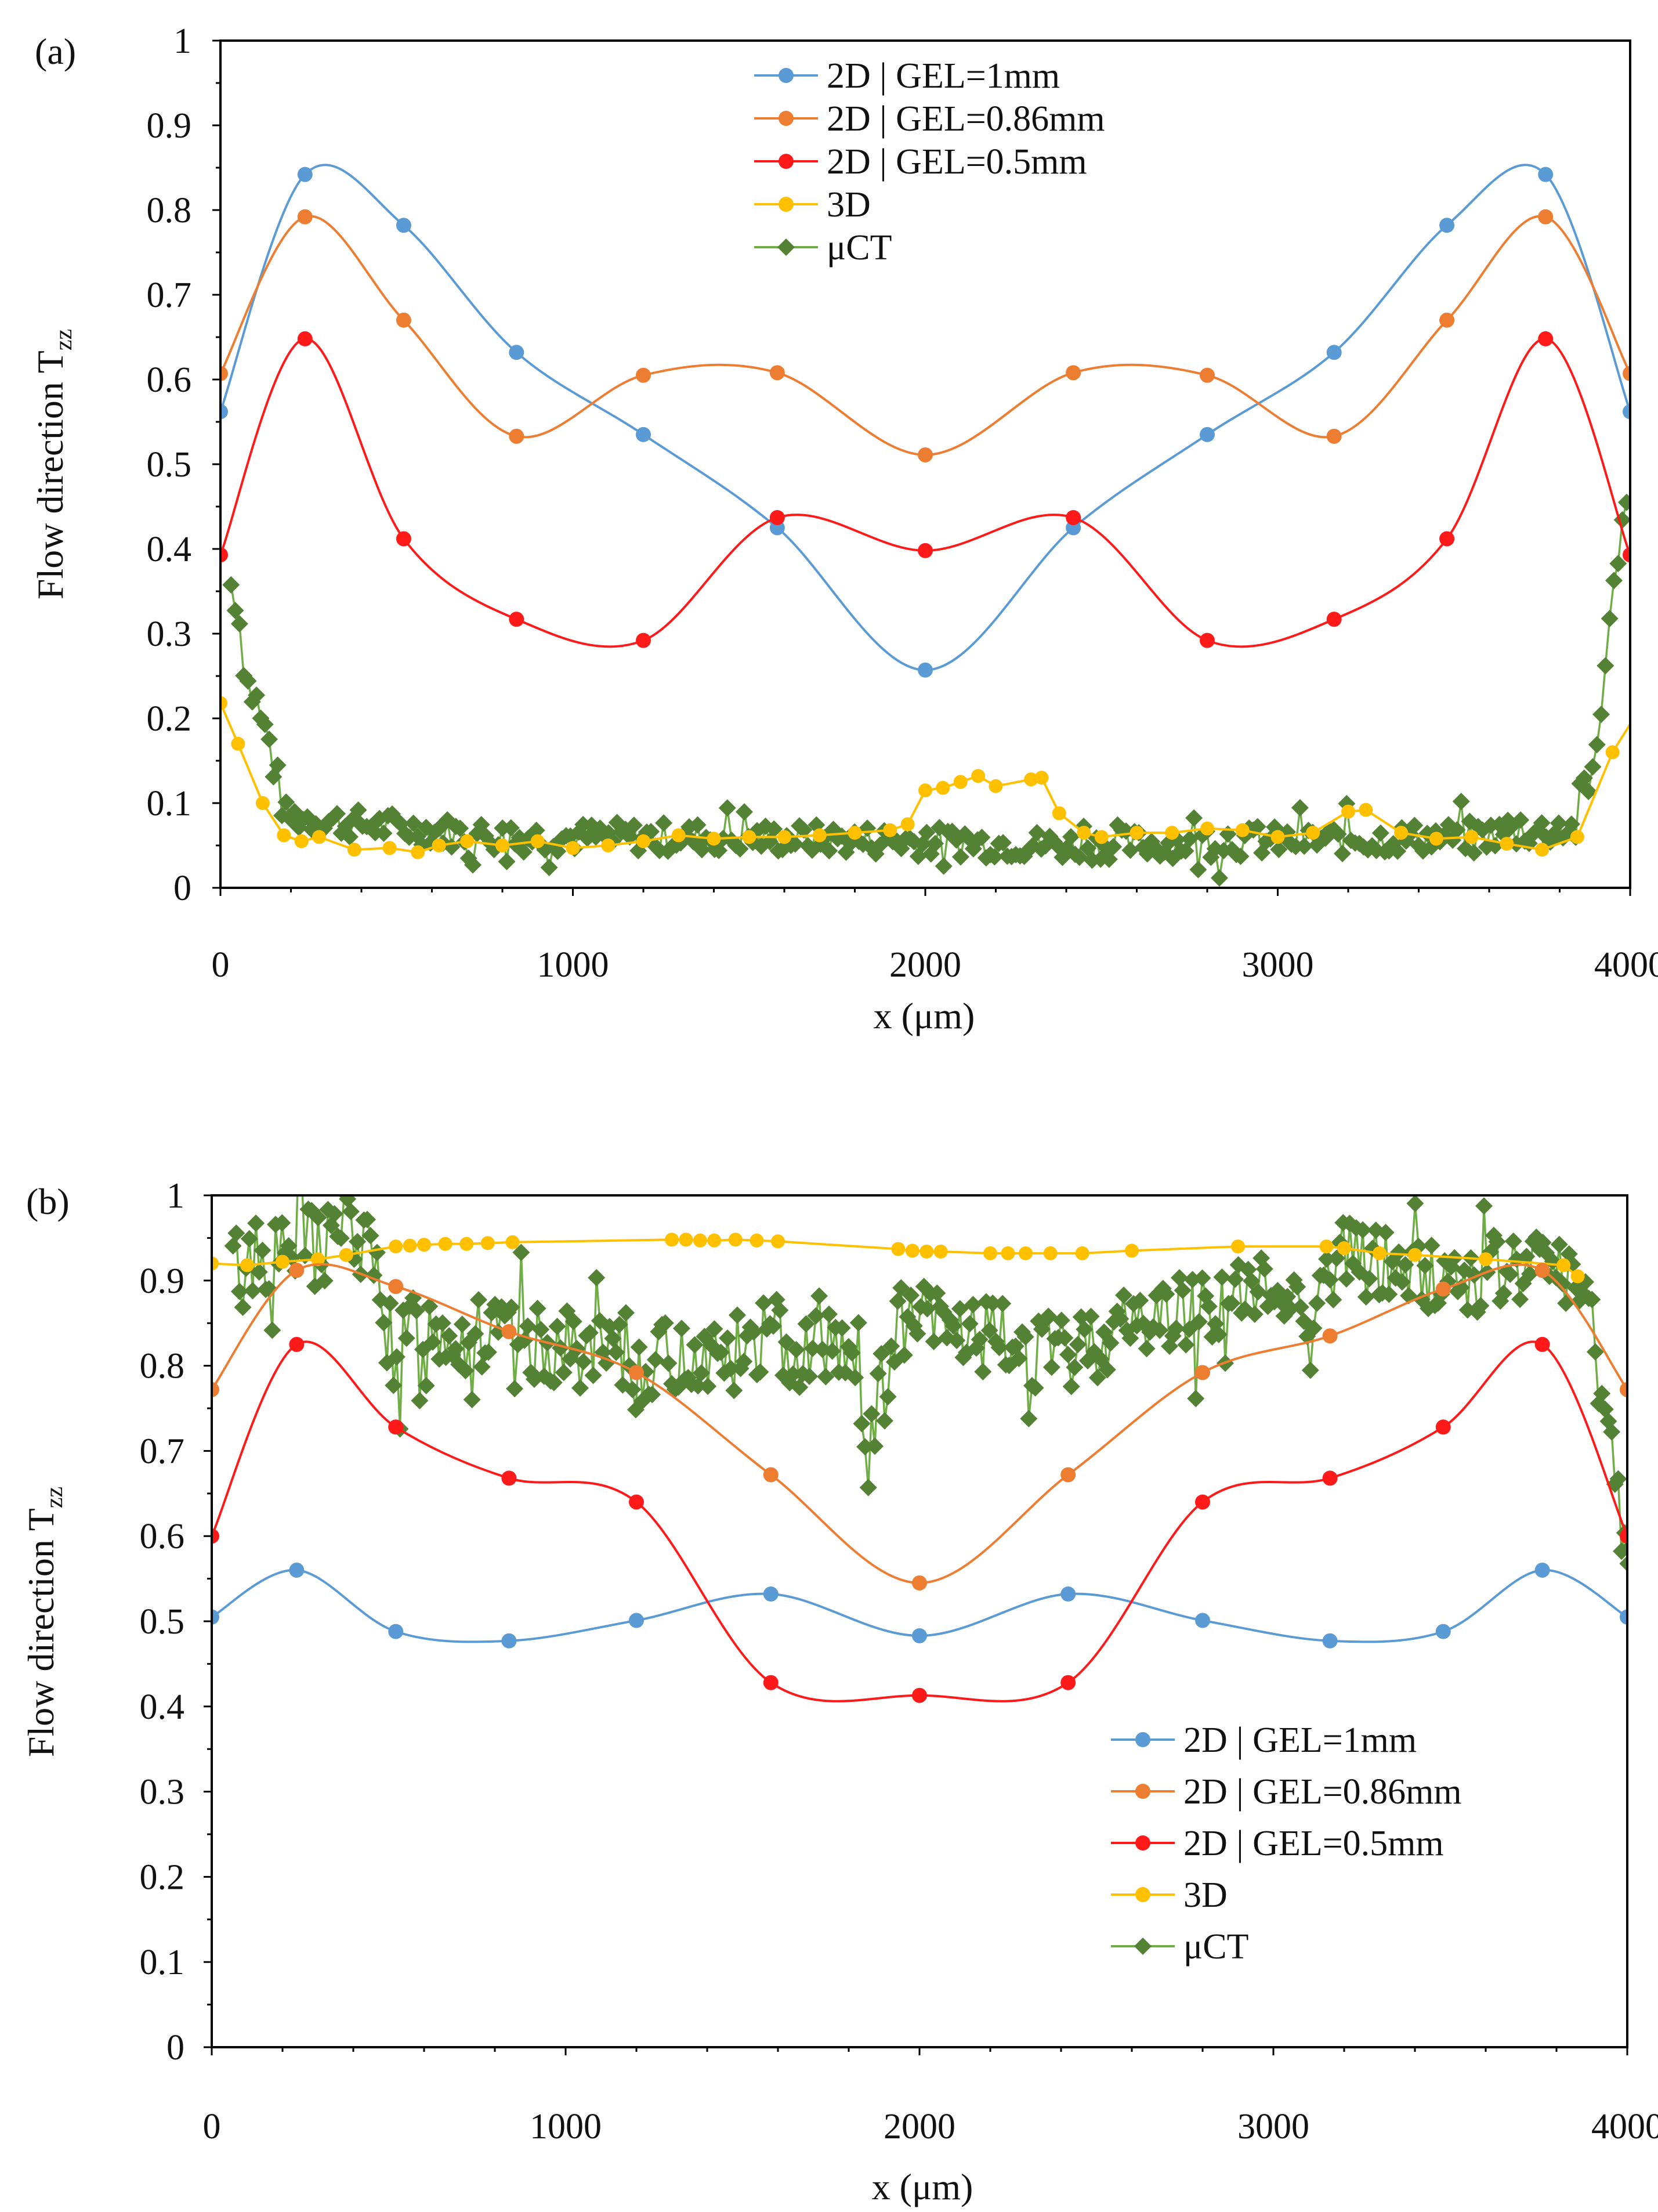 This screenshot has width=1658, height=2212. I want to click on panel-a-y-axis-title-sub: zz, so click(63, 339).